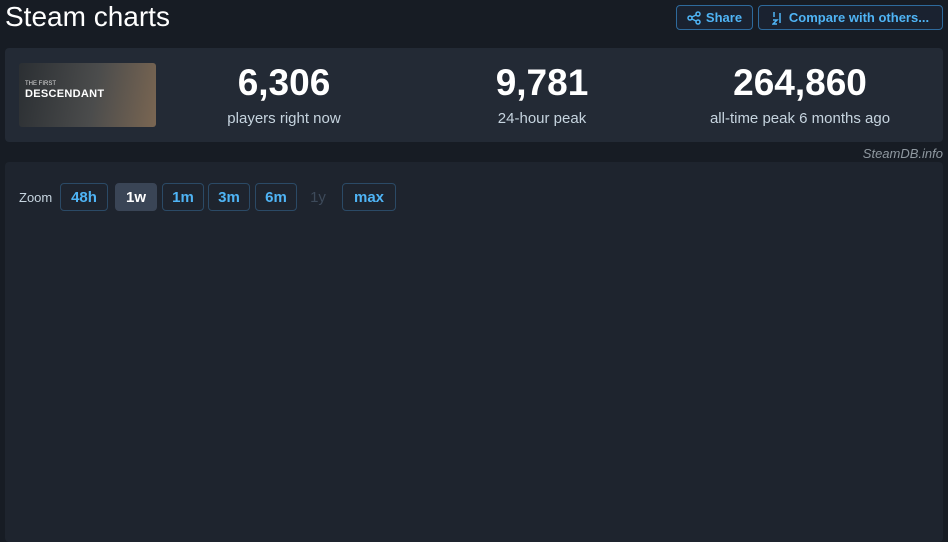  What do you see at coordinates (284, 82) in the screenshot?
I see `stat-value: 6,306` at bounding box center [284, 82].